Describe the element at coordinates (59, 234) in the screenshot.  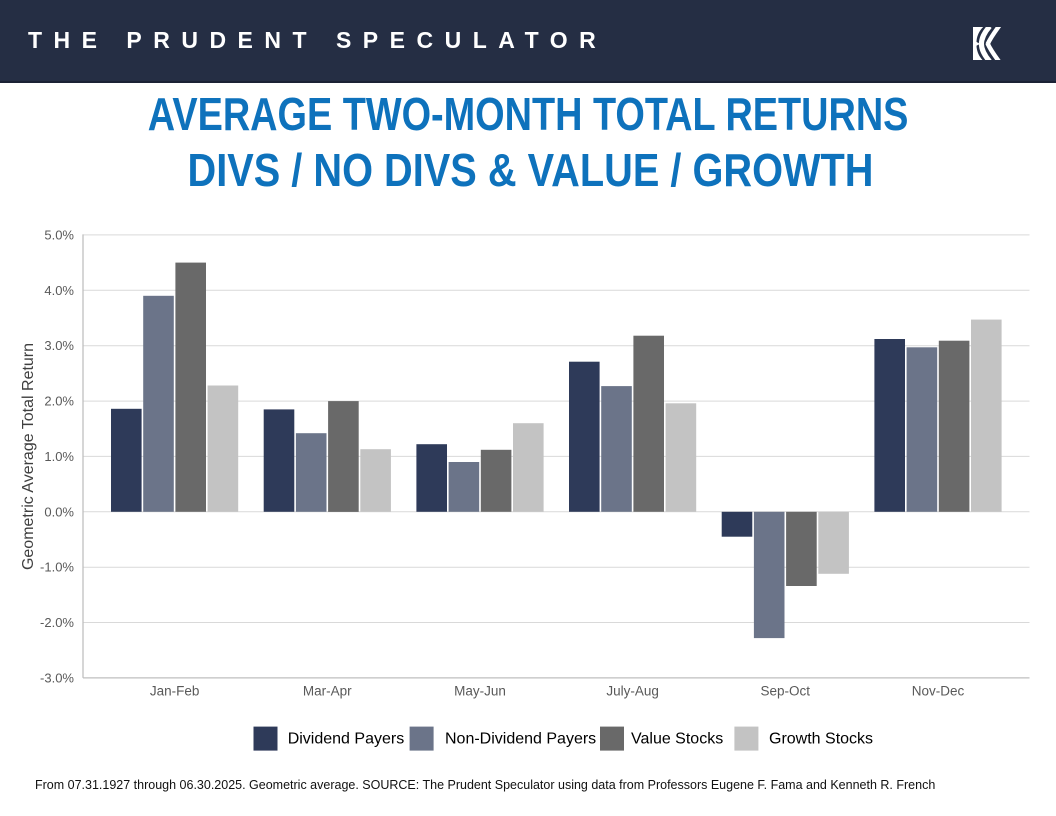
I see `svg-text: 5.0%` at that location.